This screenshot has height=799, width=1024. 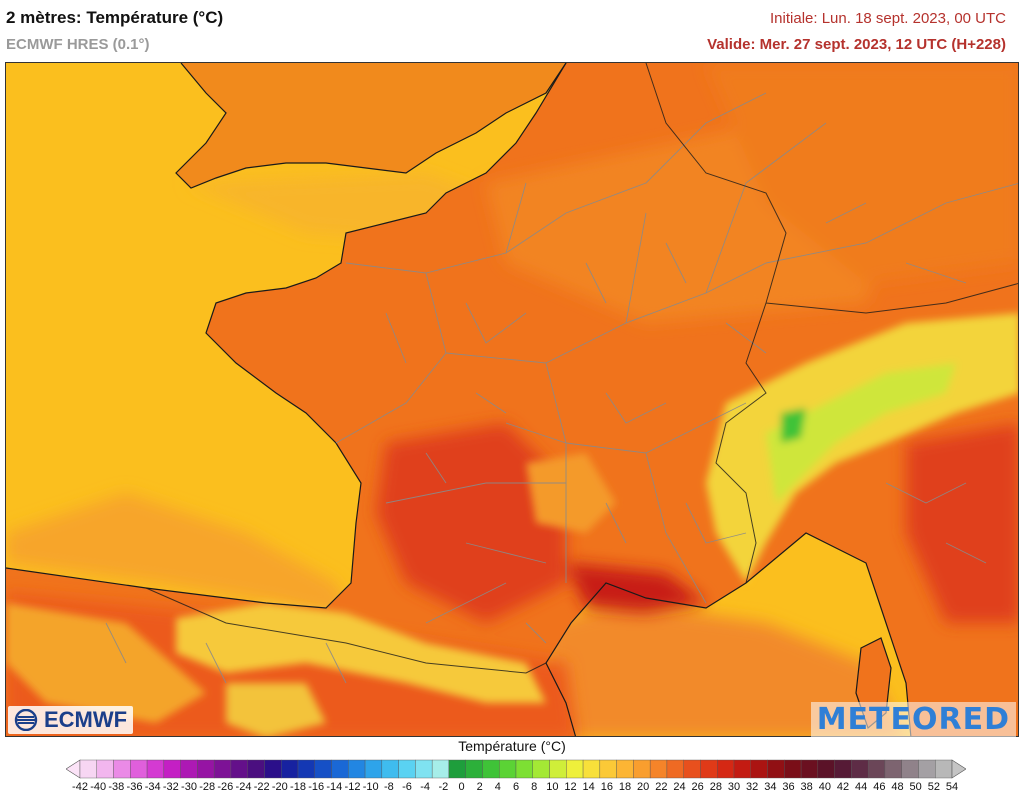 I want to click on legend-tick-label: 46, so click(x=879, y=787).